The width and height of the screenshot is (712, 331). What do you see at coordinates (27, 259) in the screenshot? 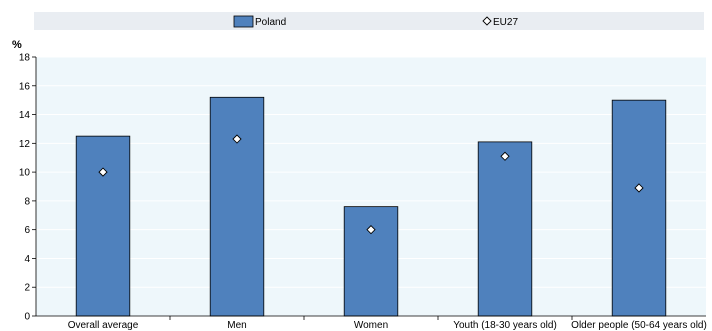
I see `y-tick-label: 4` at bounding box center [27, 259].